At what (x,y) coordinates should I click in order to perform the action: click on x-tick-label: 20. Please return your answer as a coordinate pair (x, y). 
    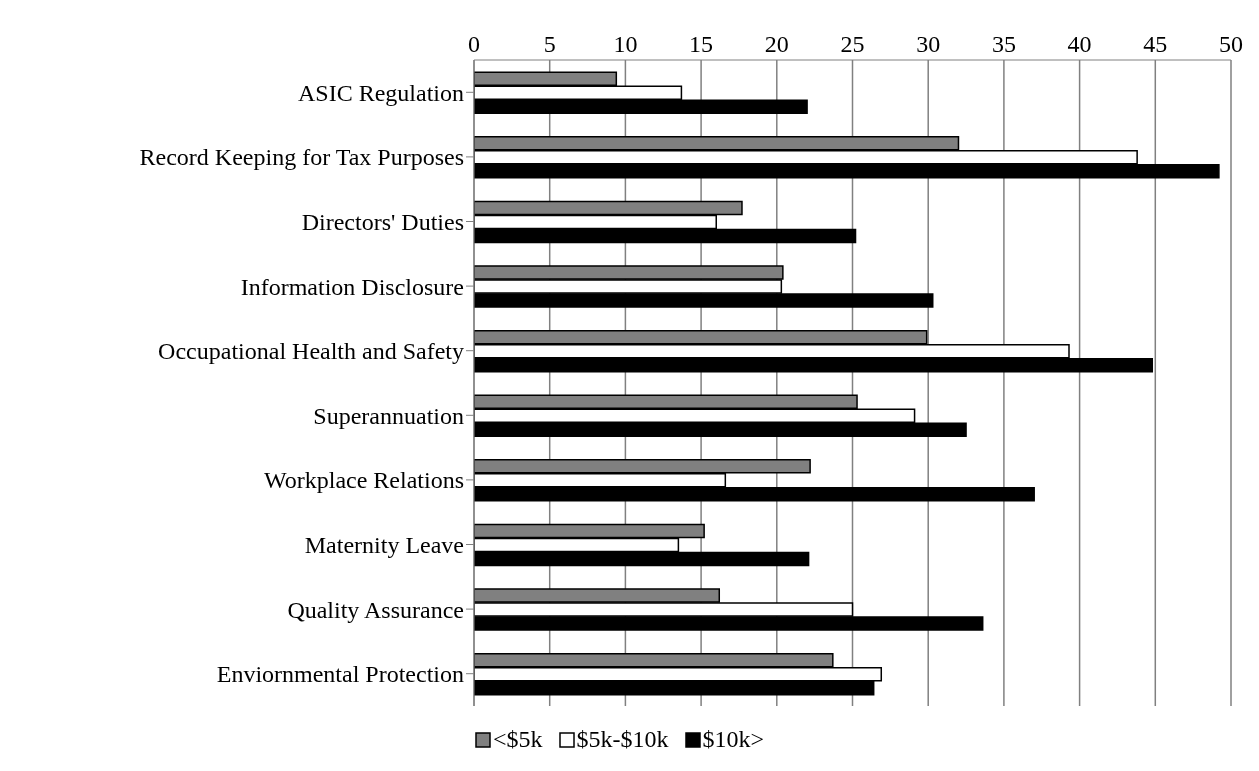
    Looking at the image, I should click on (776, 44).